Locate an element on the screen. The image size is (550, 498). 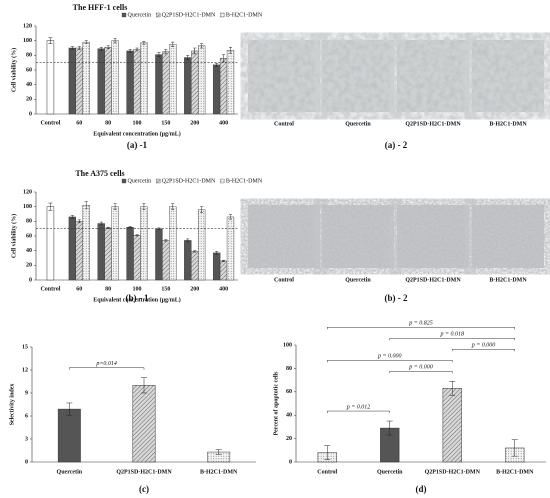
p-value: p = 0.012 is located at coordinates (358, 407).